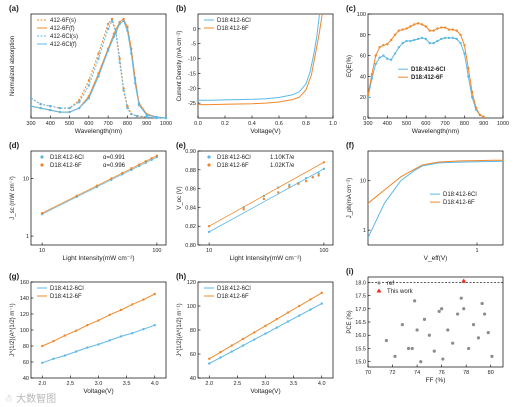 This screenshot has height=407, width=522. I want to click on x-tick-label: 70, so click(368, 373).